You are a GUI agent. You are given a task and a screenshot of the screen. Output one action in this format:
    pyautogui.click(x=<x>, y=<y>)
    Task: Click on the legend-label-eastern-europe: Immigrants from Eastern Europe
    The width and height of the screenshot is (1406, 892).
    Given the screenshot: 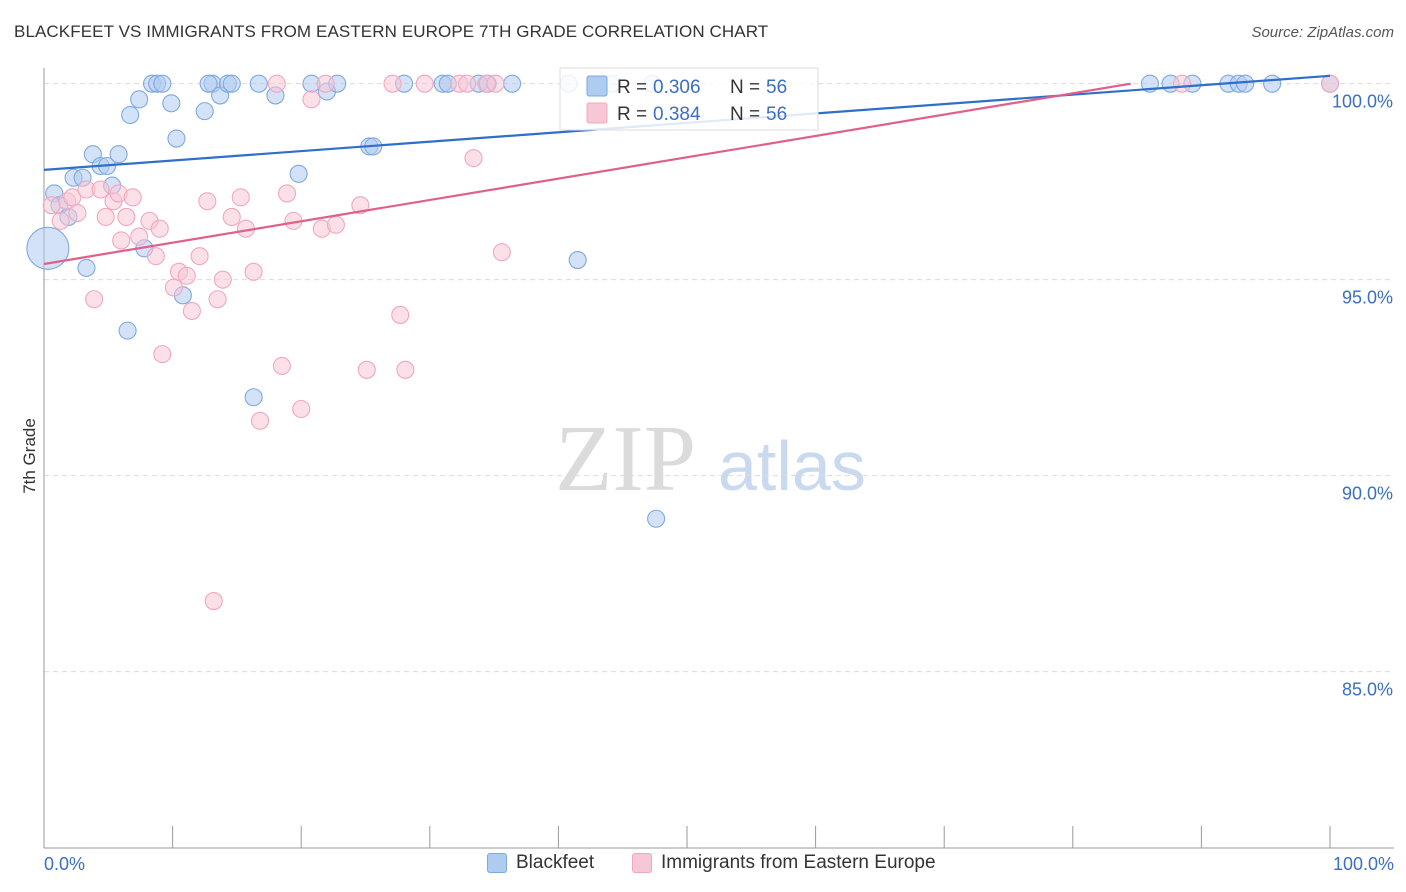 What is the action you would take?
    pyautogui.click(x=798, y=862)
    